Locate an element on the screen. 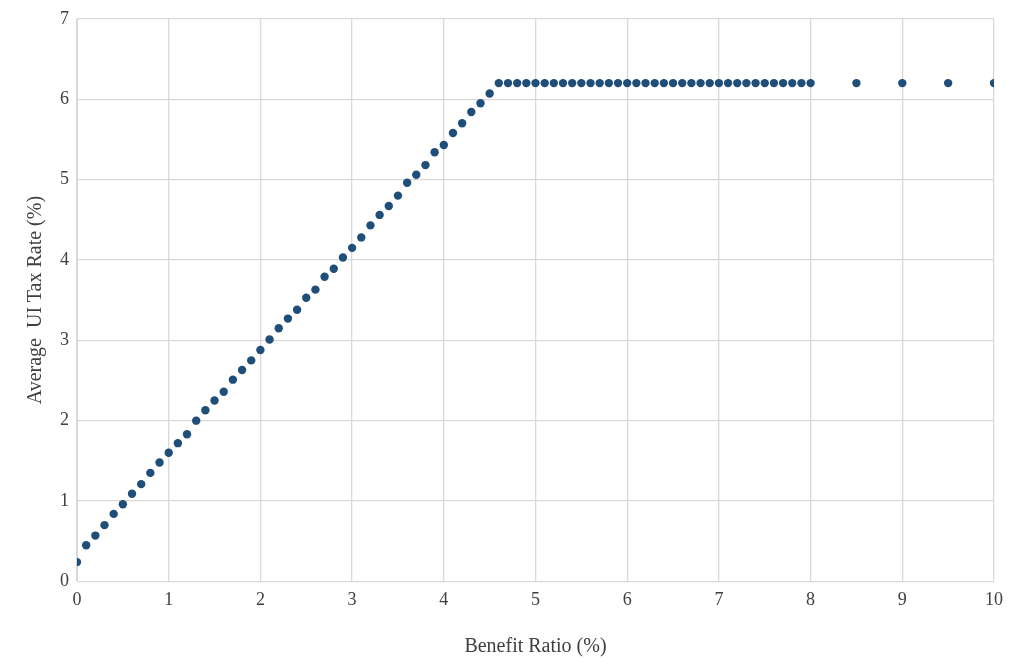  y-tick-label: 4 is located at coordinates (64, 258).